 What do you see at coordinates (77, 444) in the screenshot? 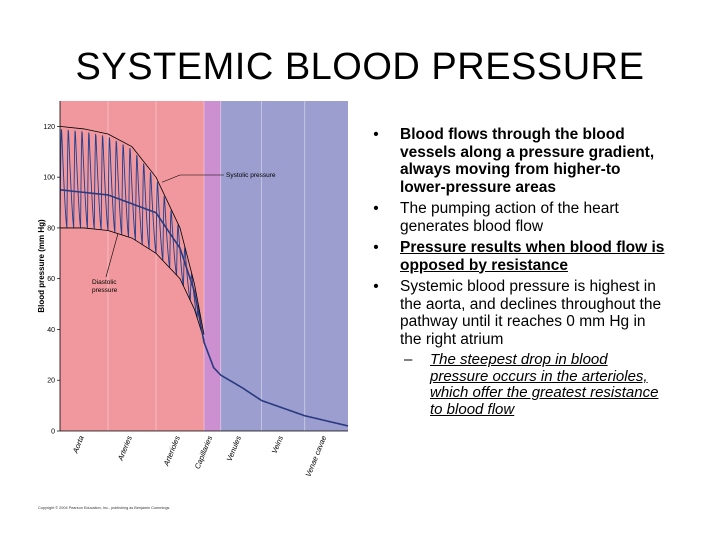
I see `x-tick-label: Aorta` at bounding box center [77, 444].